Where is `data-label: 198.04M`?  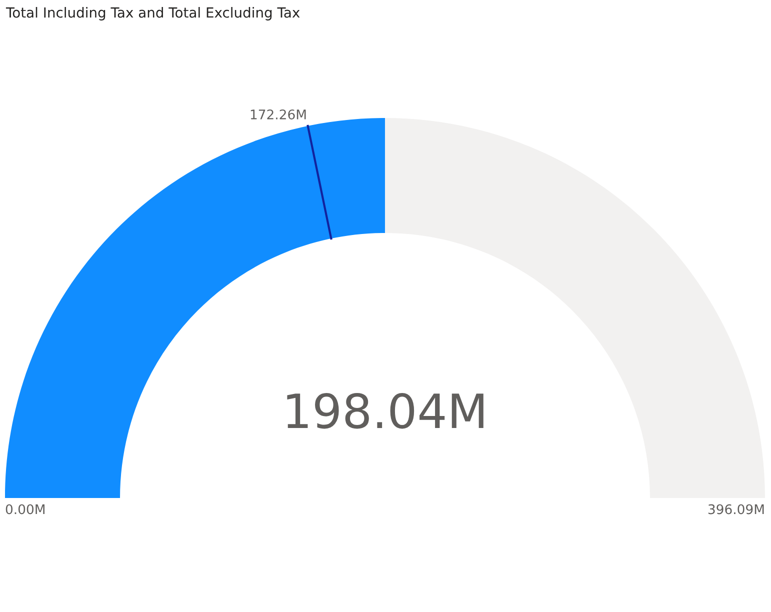
data-label: 198.04M is located at coordinates (385, 410).